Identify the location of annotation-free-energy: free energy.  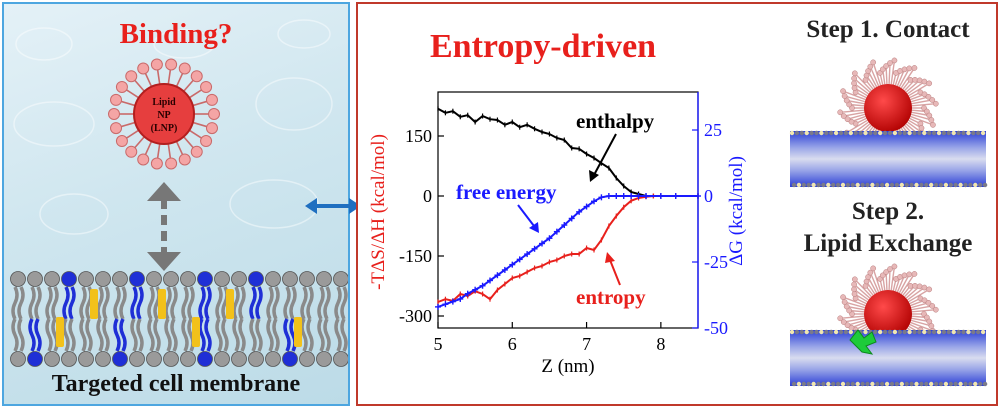
(506, 192).